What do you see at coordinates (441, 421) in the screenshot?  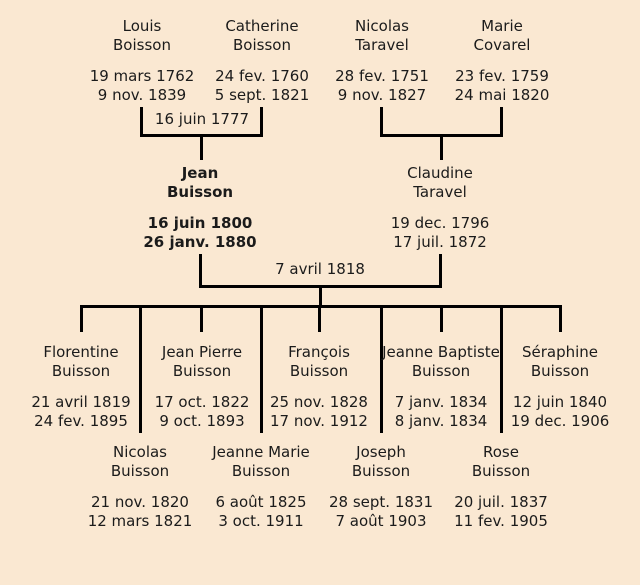 I see `person-death-date: 8 janv. 1834` at bounding box center [441, 421].